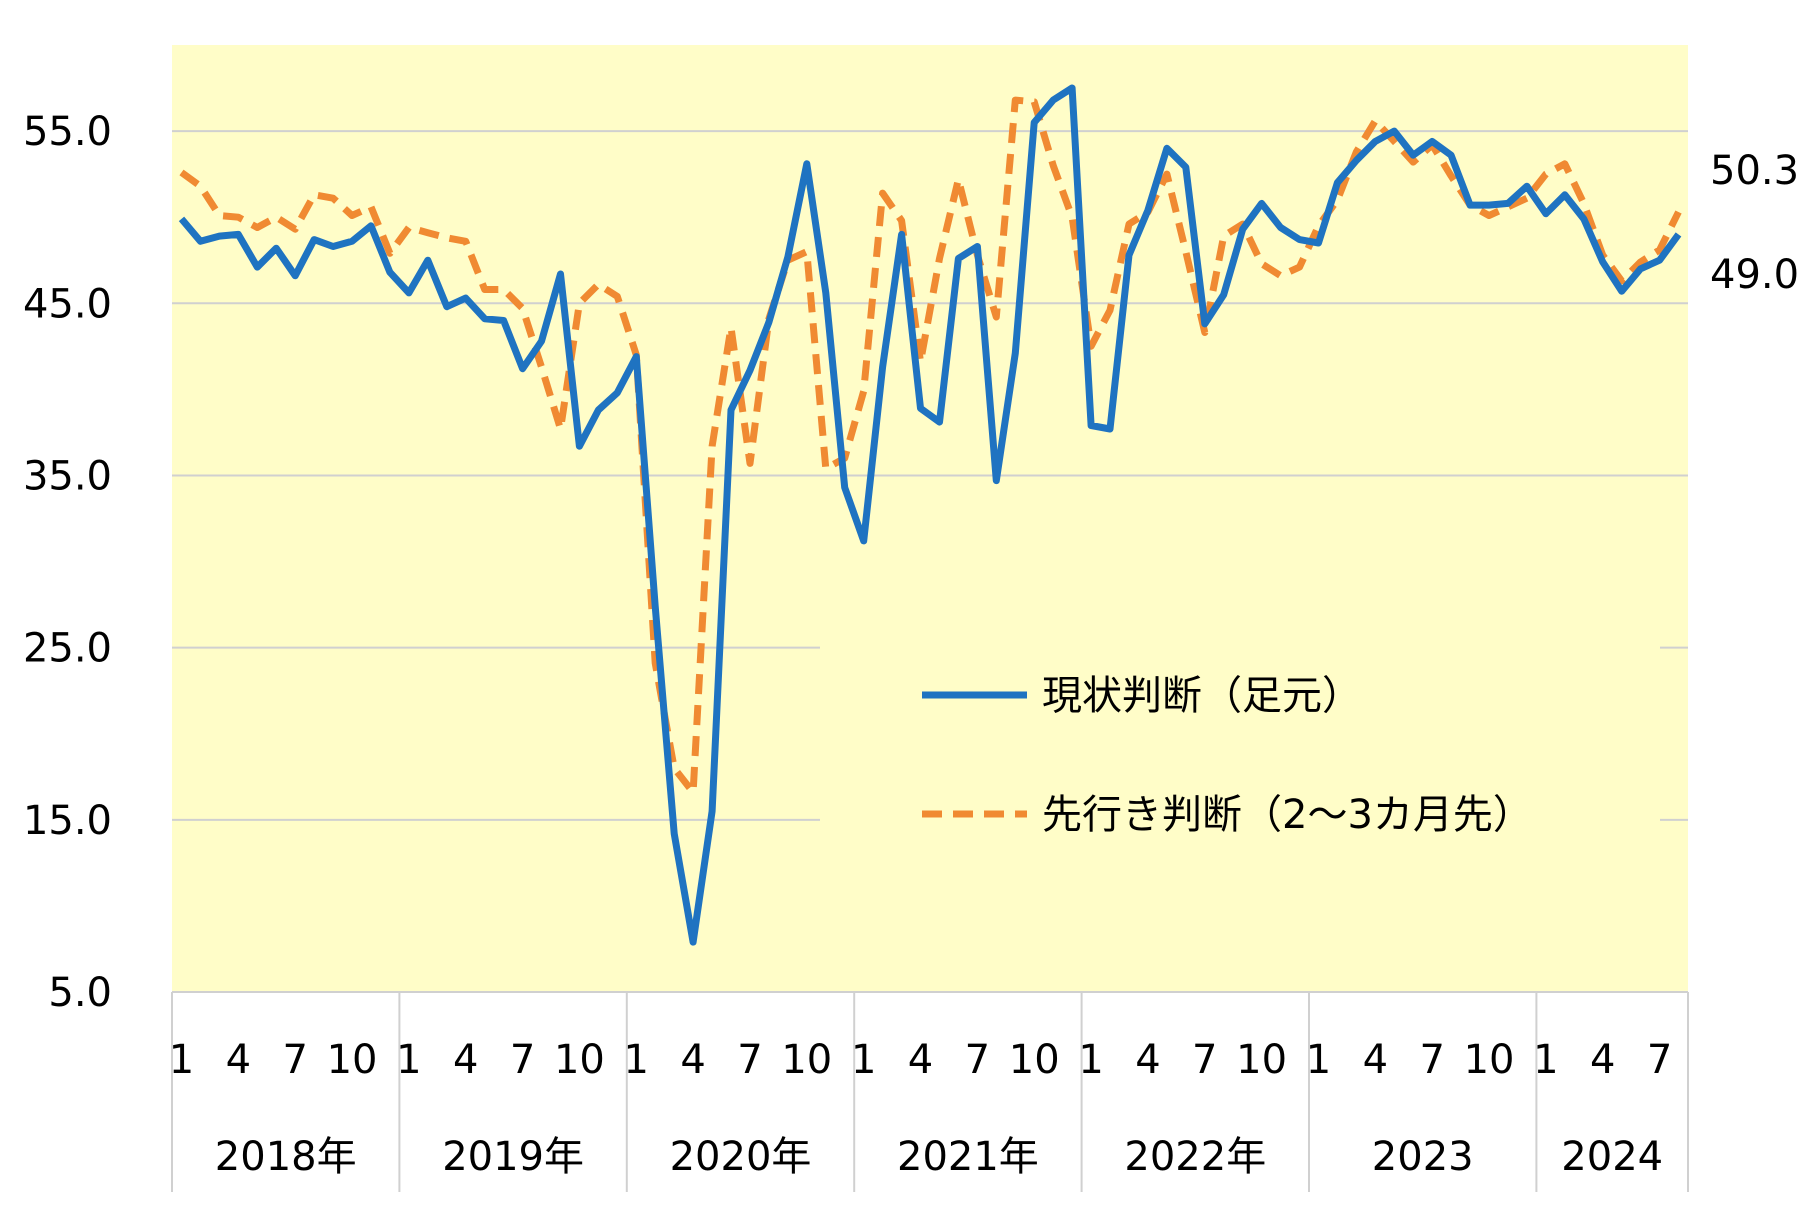 Image resolution: width=1808 pixels, height=1232 pixels. Describe the element at coordinates (67, 821) in the screenshot. I see `y-tick-label: 15.0` at that location.